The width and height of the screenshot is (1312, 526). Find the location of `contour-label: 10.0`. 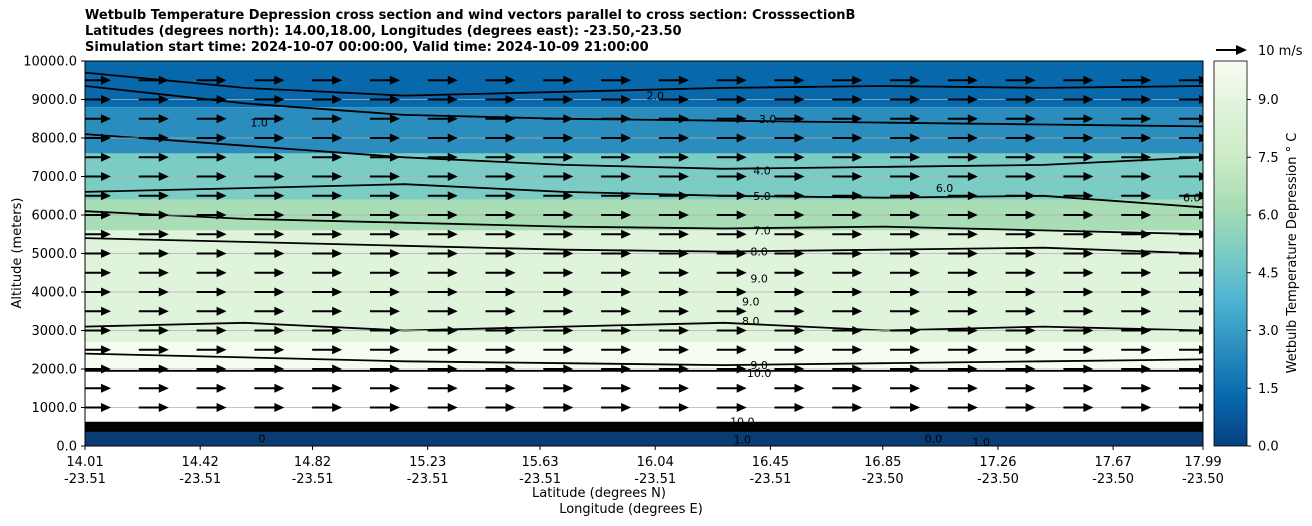

contour-label: 10.0 is located at coordinates (742, 422).